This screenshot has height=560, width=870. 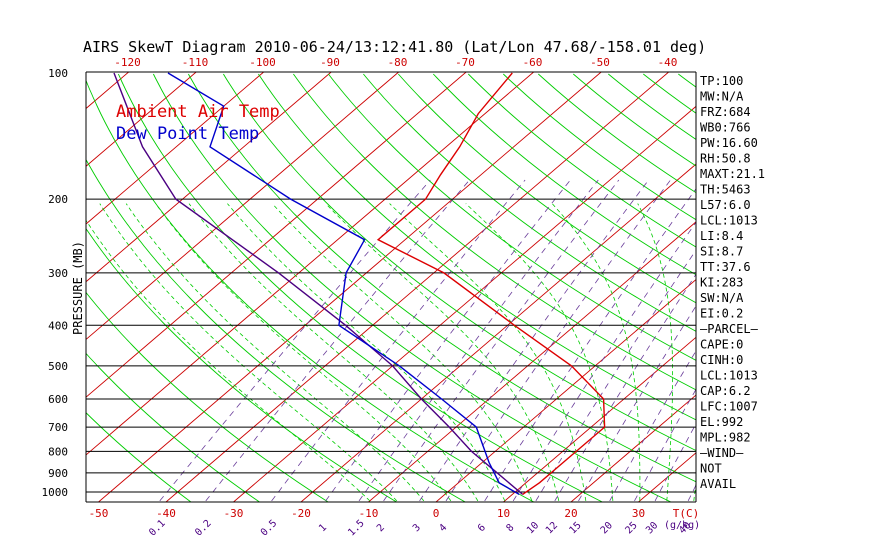 I want to click on stat-line: AVAIL, so click(x=718, y=484).